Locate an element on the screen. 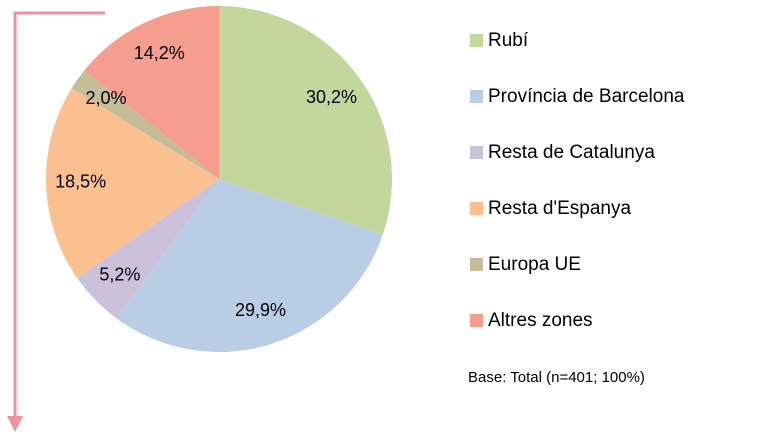 The height and width of the screenshot is (437, 763). legend-label: Província de Barcelona is located at coordinates (586, 96).